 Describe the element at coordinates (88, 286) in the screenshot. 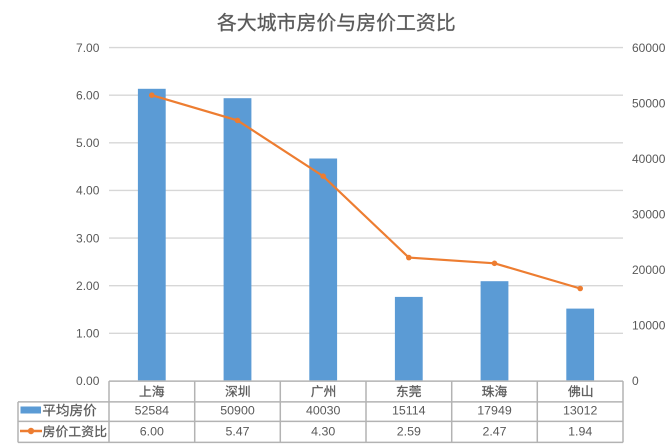

I see `svg-text: 2.00` at that location.